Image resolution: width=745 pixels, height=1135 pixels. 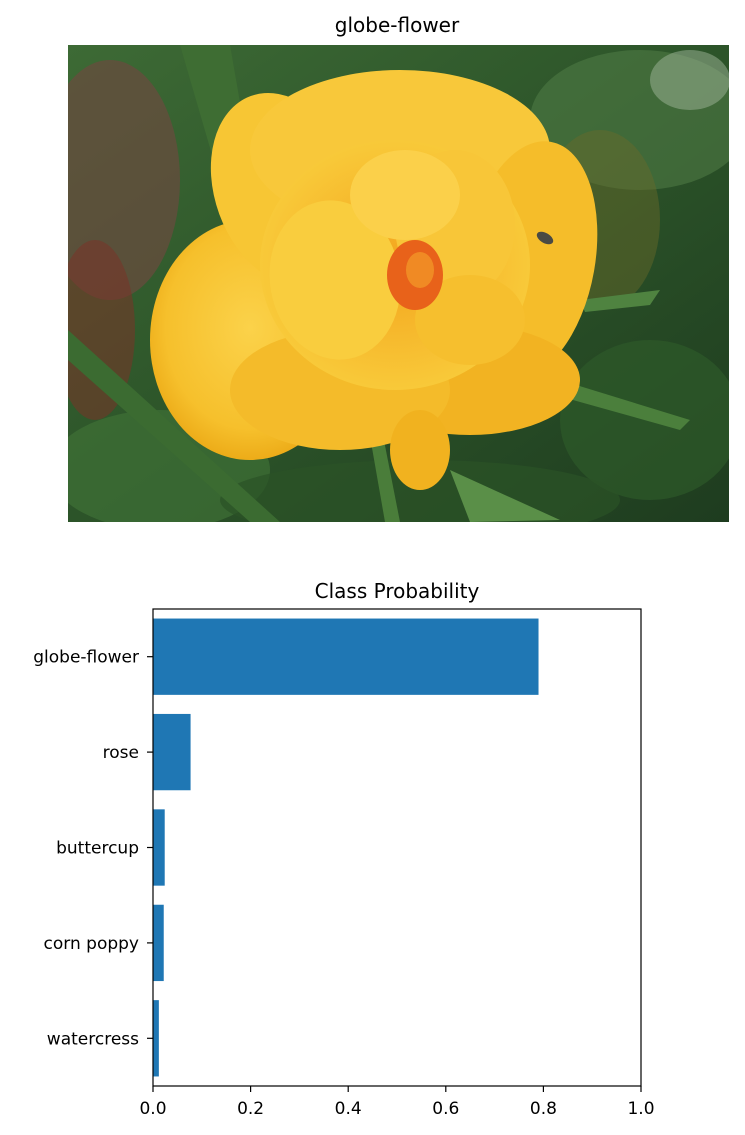 I want to click on bar-globe-flower, so click(x=346, y=656).